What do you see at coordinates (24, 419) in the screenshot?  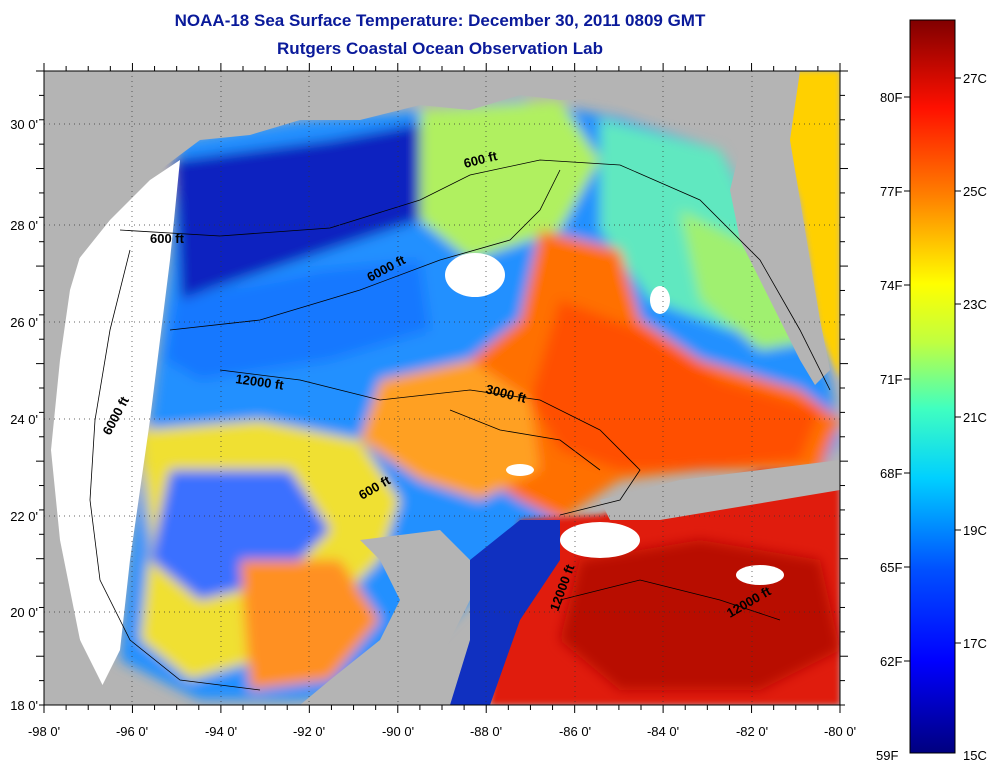 I see `lat-tick-label: 24 0'` at bounding box center [24, 419].